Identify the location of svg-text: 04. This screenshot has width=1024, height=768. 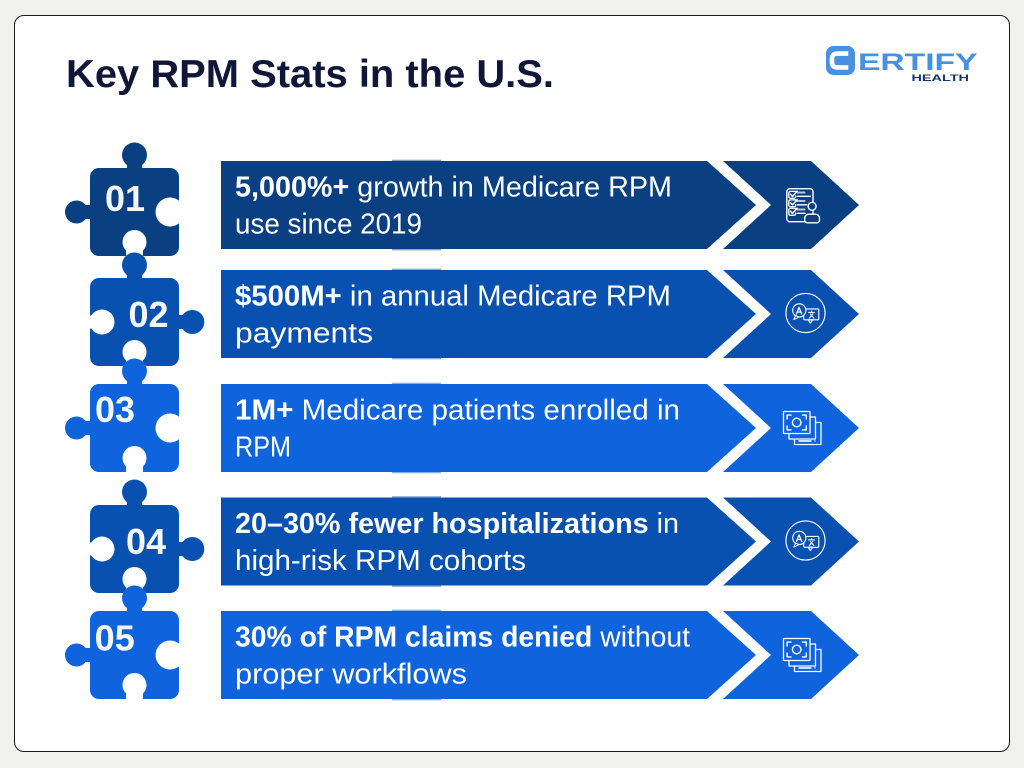
(146, 541).